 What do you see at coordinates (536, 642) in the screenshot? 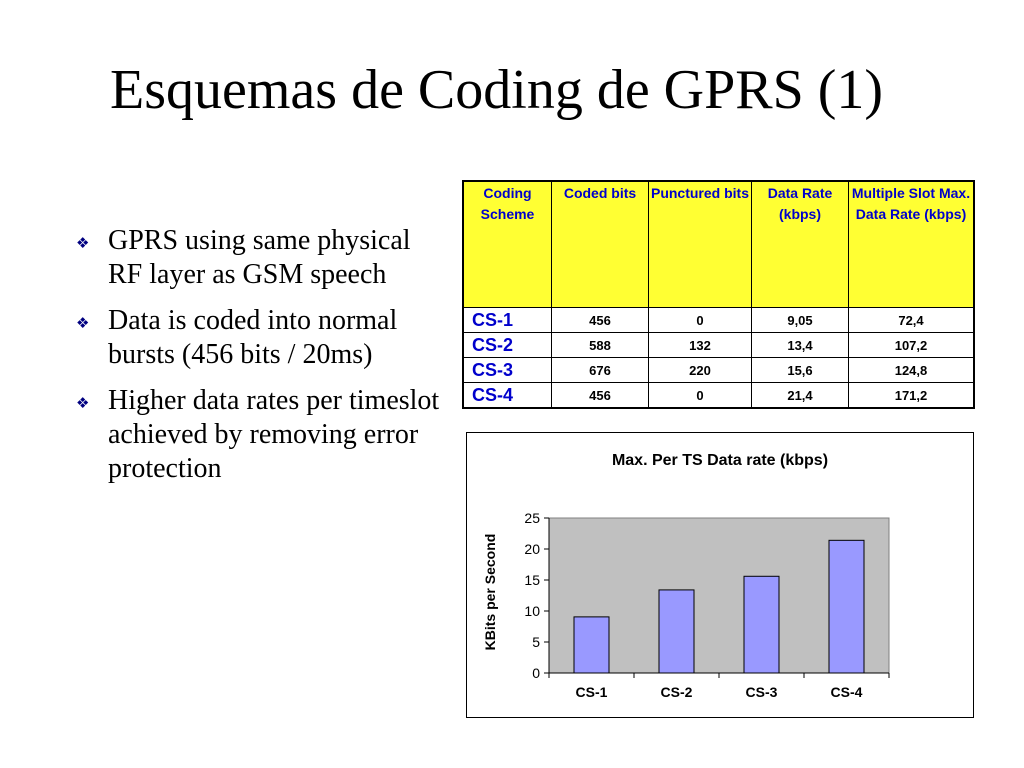
I see `y-tick-label: 5` at bounding box center [536, 642].